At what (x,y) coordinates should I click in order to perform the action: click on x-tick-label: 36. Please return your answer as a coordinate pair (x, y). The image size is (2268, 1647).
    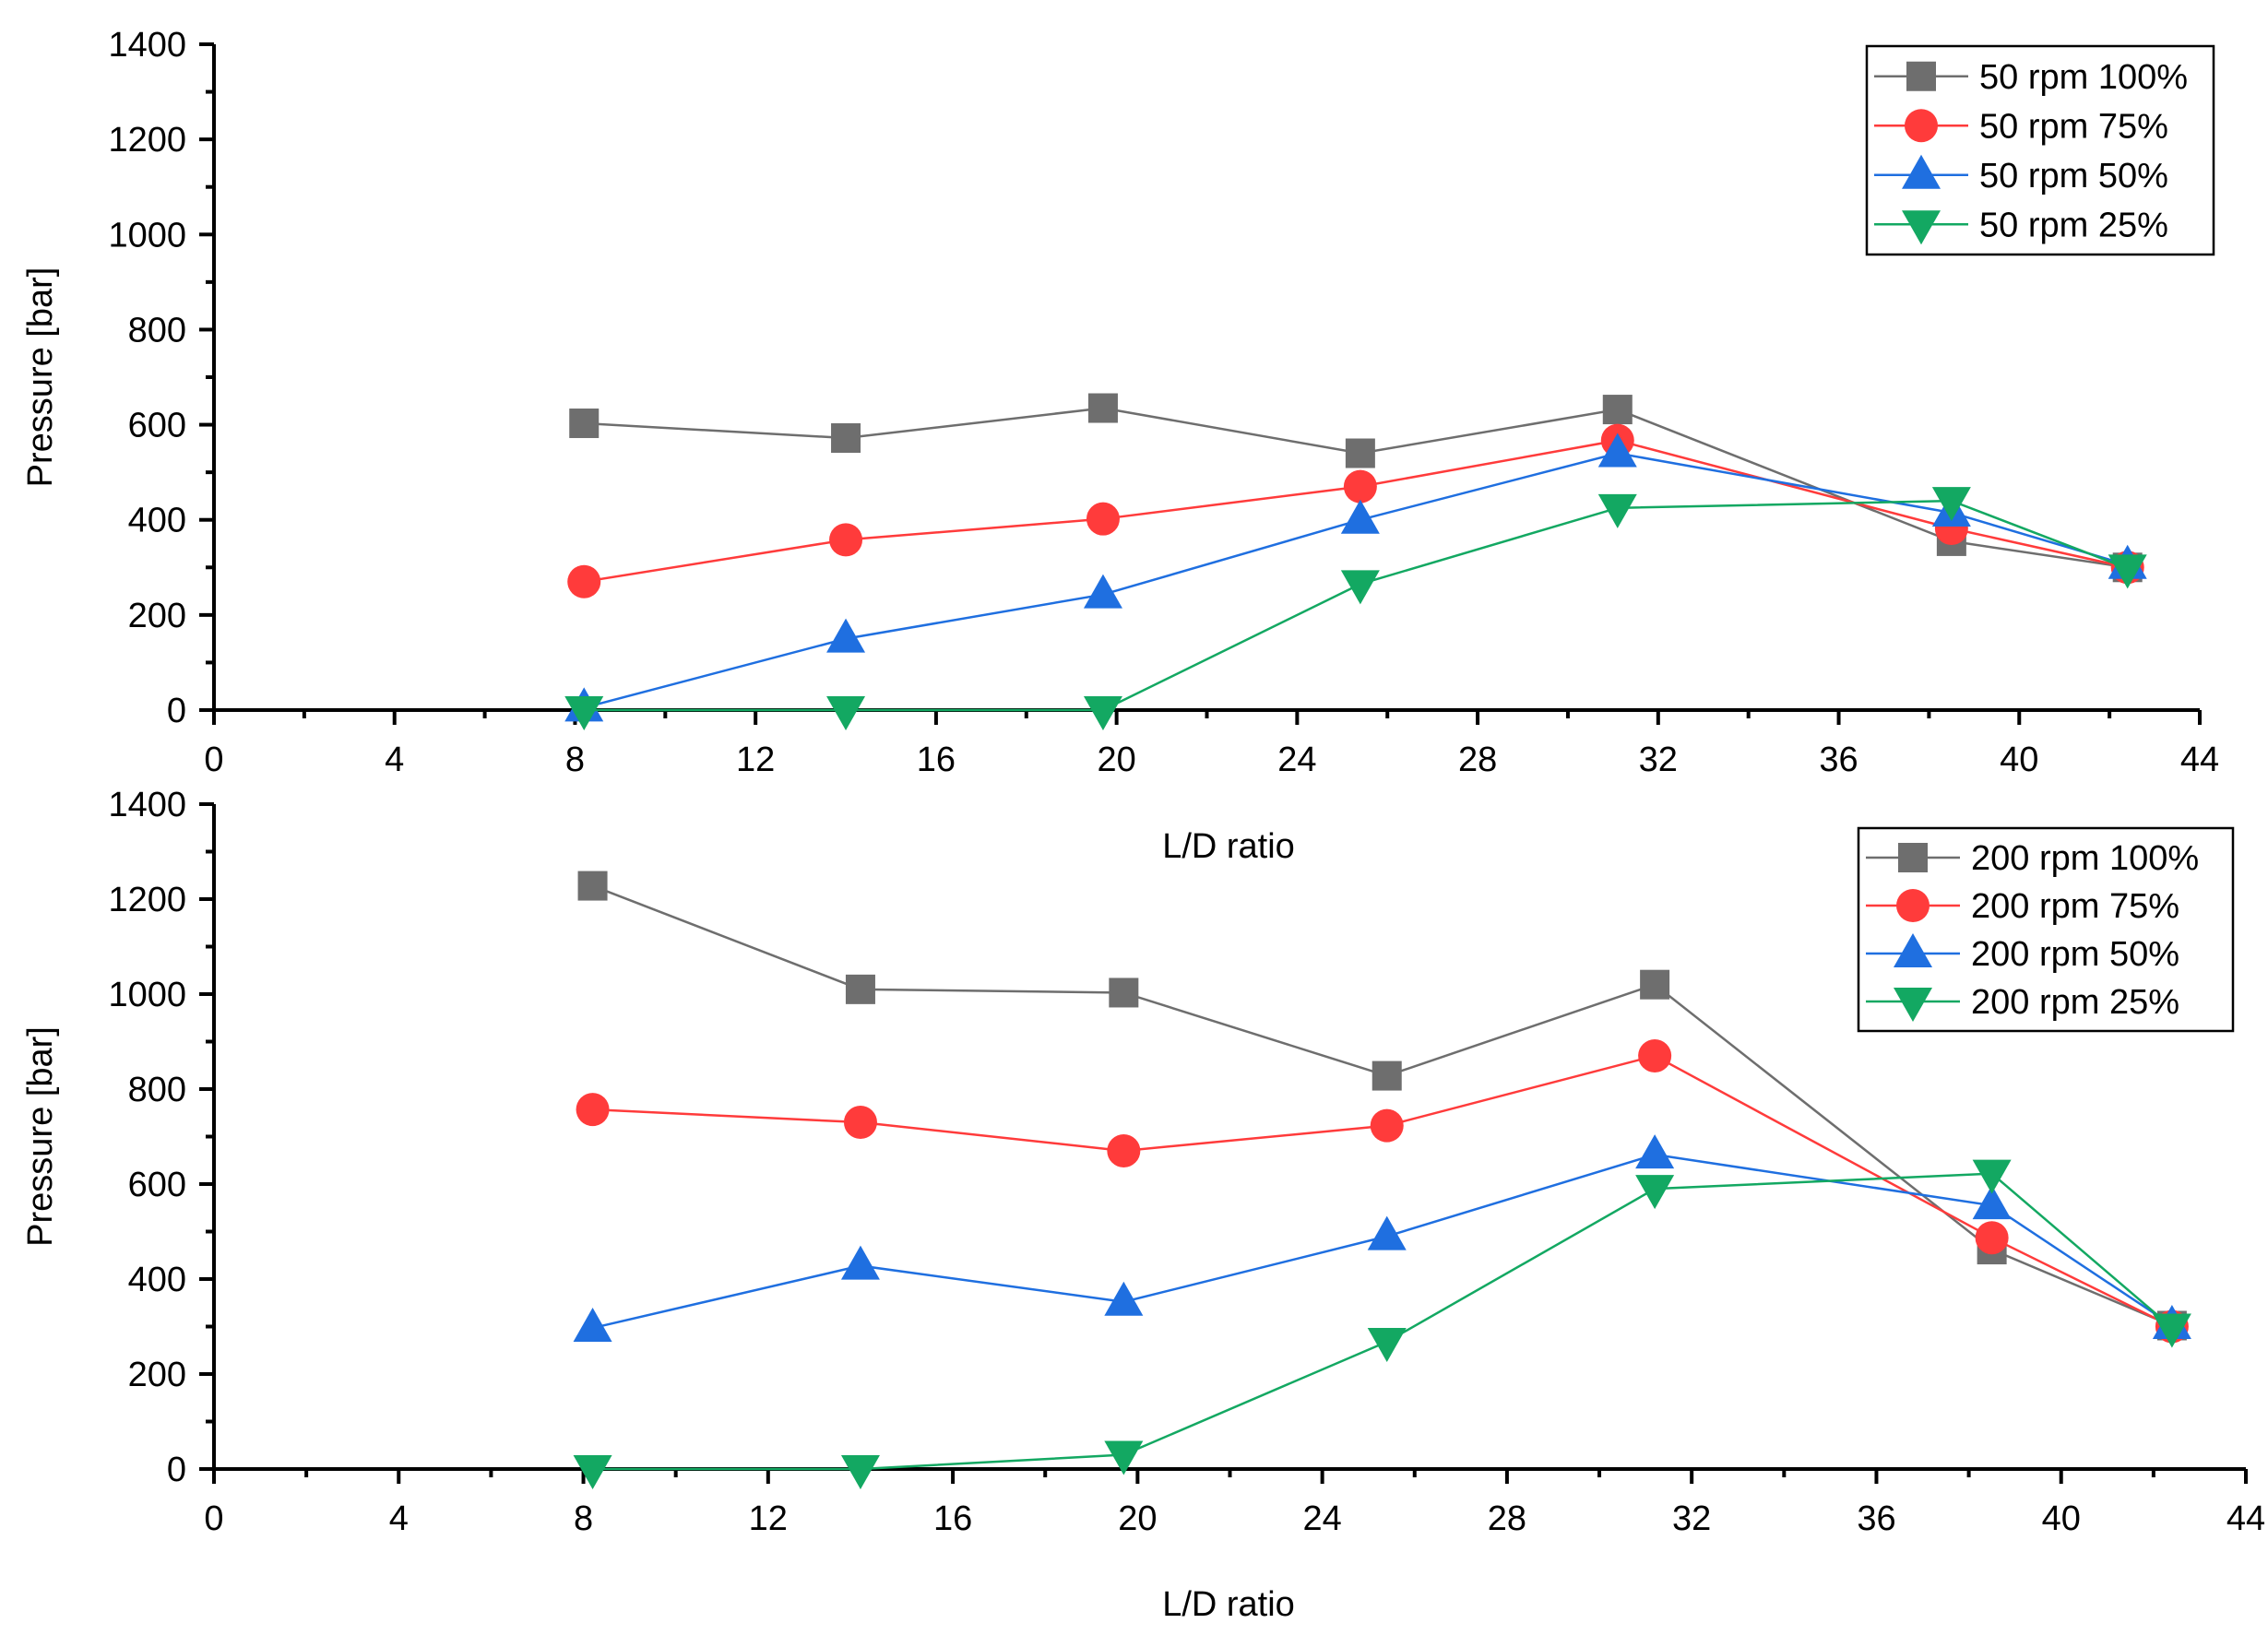
    Looking at the image, I should click on (1838, 760).